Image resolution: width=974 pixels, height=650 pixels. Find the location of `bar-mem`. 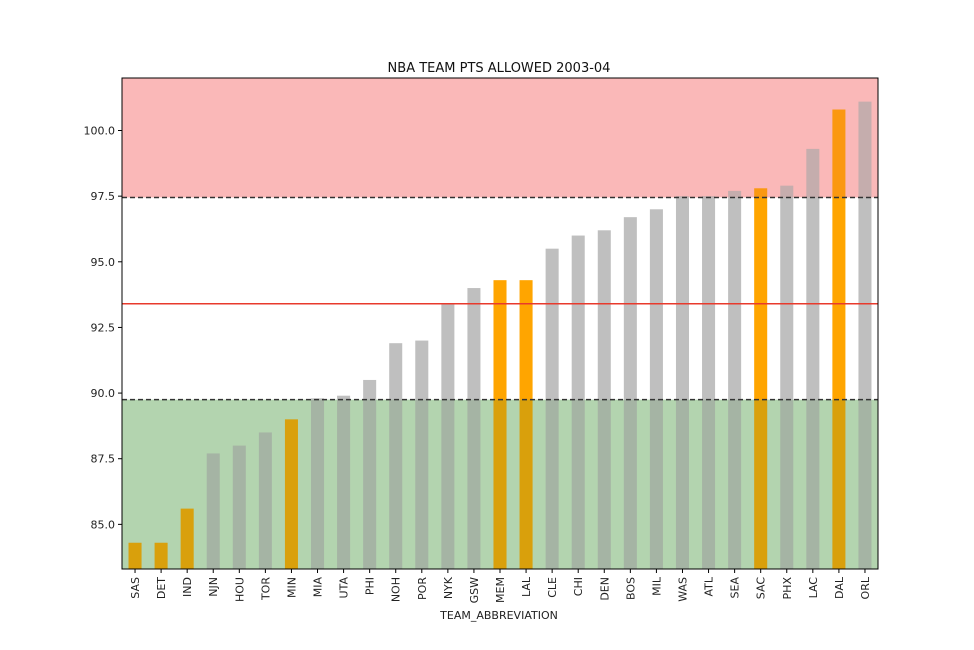

bar-mem is located at coordinates (500, 424).